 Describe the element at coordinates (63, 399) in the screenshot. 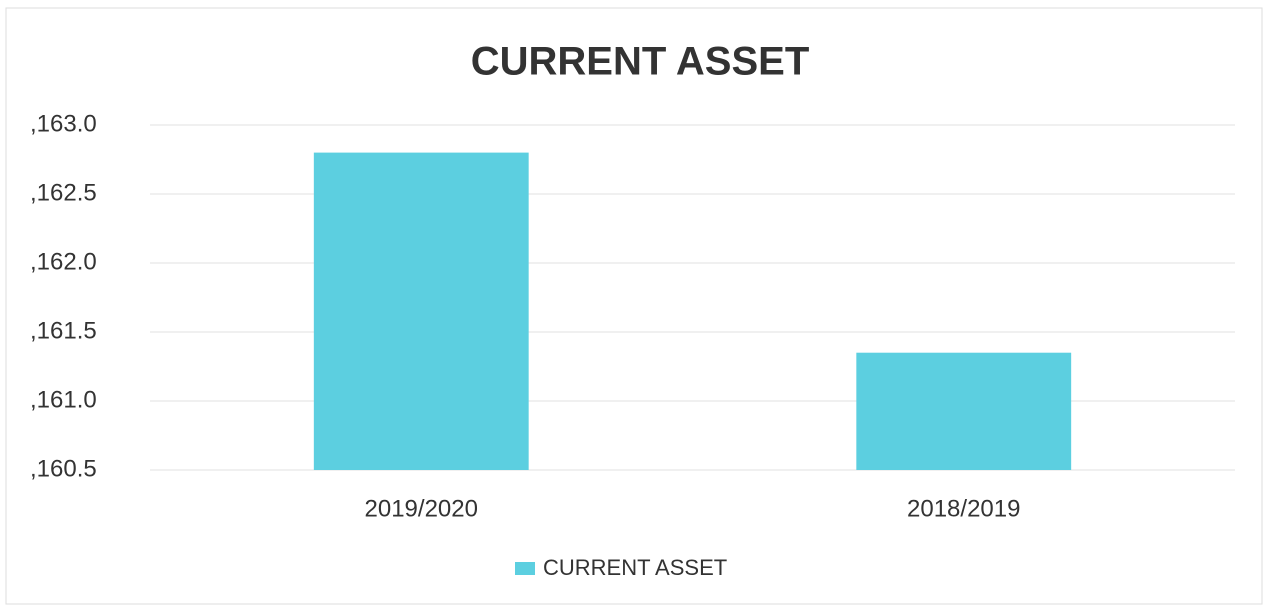

I see `y-tick-label: ,161.0` at that location.